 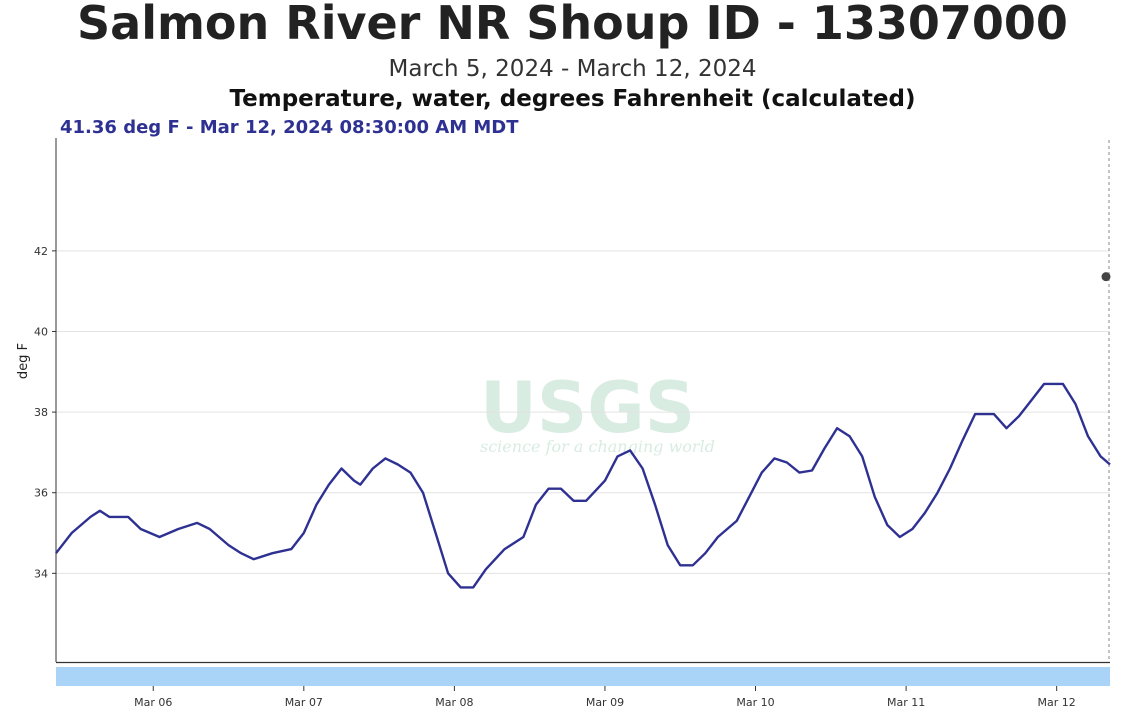 What do you see at coordinates (572, 25) in the screenshot?
I see `chart-title: Salmon River NR Shoup ID - 13307000` at bounding box center [572, 25].